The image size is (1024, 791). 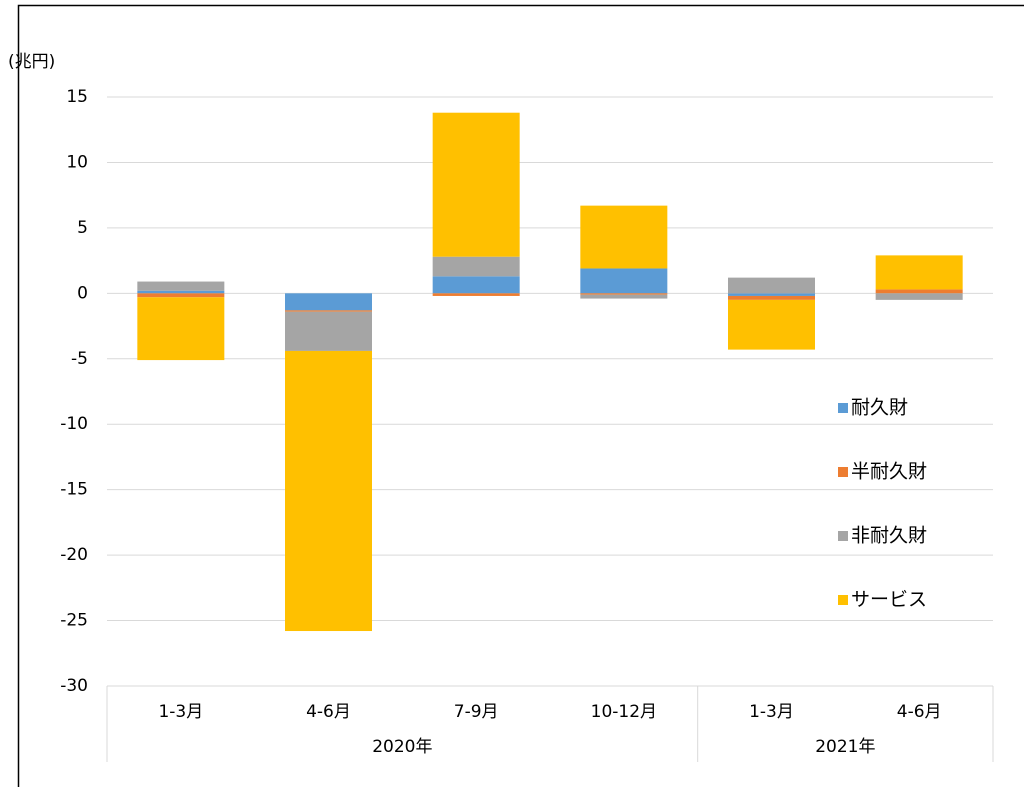 I want to click on legend-label: 耐久財, so click(x=879, y=408).